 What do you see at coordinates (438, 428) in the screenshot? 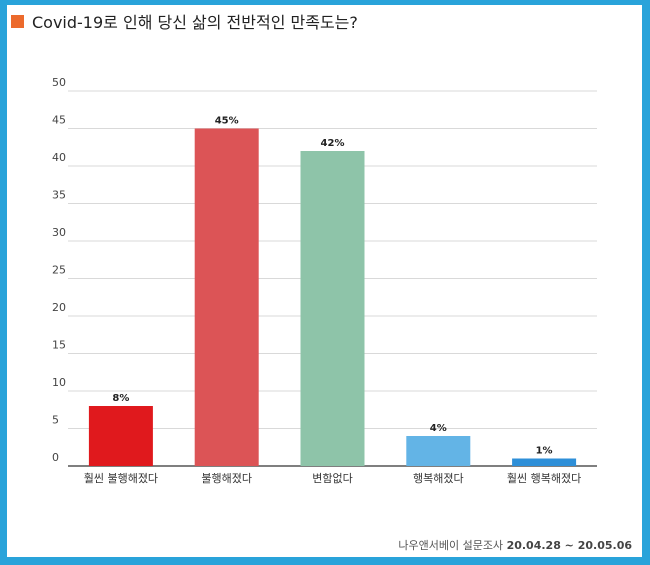
I see `data-label: 4%` at bounding box center [438, 428].